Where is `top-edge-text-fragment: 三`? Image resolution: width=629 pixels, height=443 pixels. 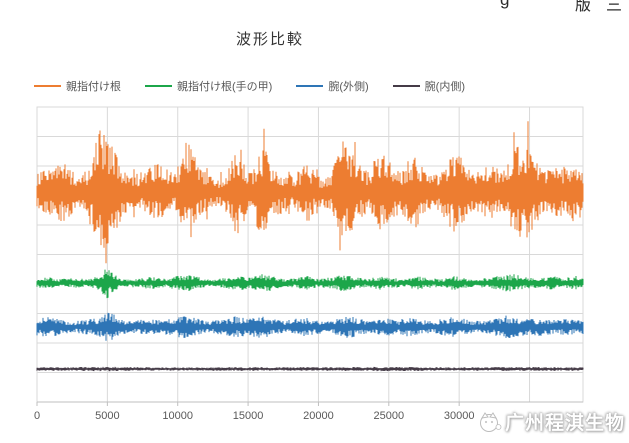 top-edge-text-fragment: 三 is located at coordinates (614, 7).